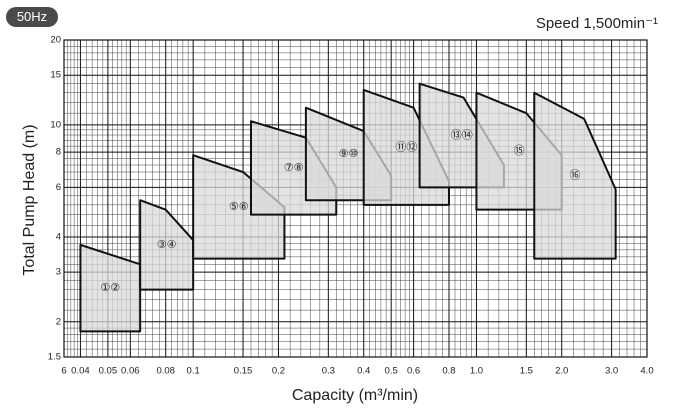 The height and width of the screenshot is (413, 678). Describe the element at coordinates (58, 152) in the screenshot. I see `y-tick-label: 8` at that location.